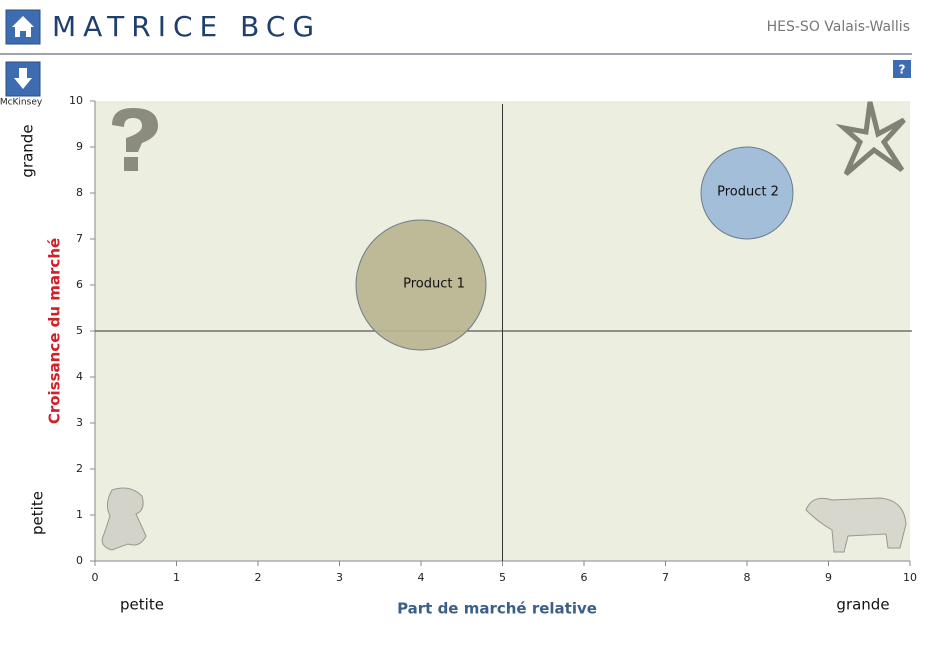 The height and width of the screenshot is (649, 932). Describe the element at coordinates (434, 284) in the screenshot. I see `bubble-label: Product 1` at that location.